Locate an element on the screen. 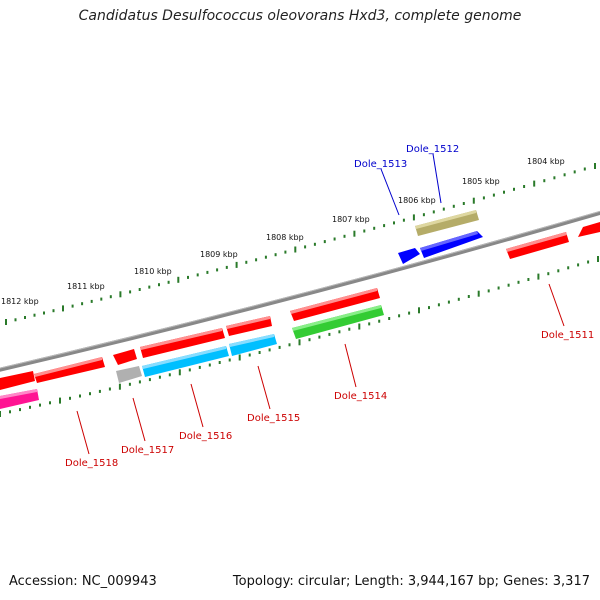 The image size is (600, 600). gene-label-dole-1516: Dole_1516 is located at coordinates (205, 436).